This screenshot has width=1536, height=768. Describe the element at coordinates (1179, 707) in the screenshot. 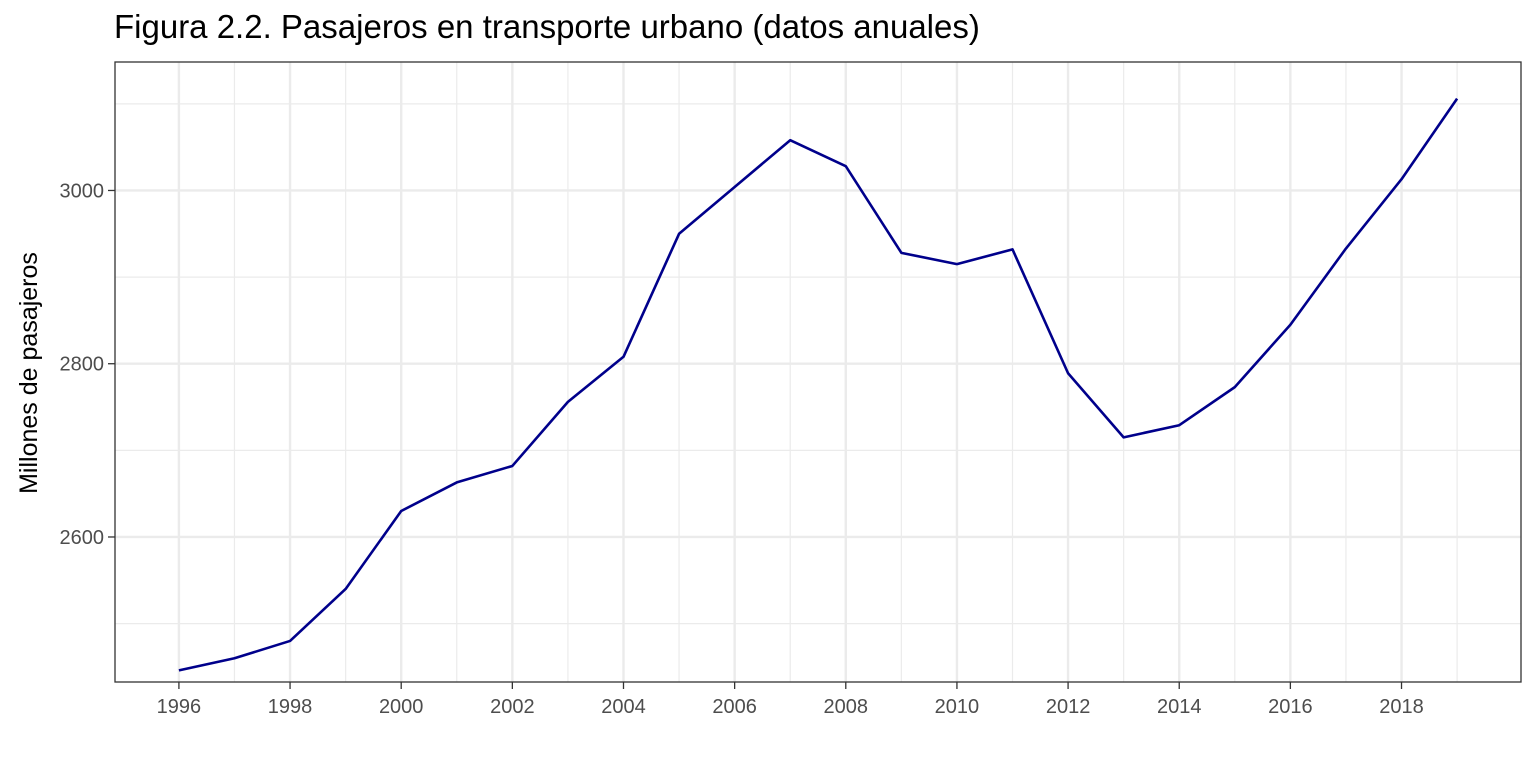

I see `x-tick-label: 2014` at that location.